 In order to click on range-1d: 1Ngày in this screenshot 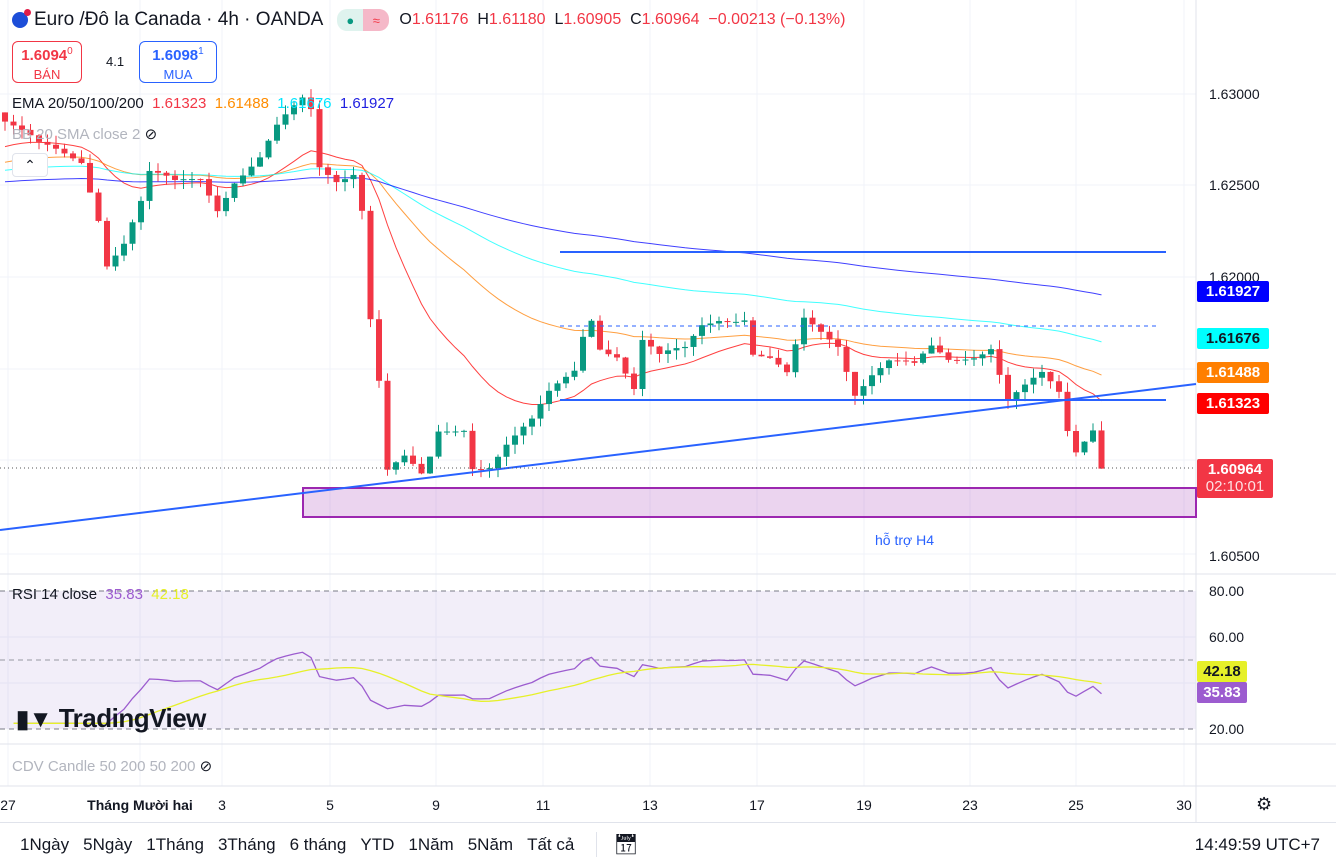, I will do `click(45, 844)`.